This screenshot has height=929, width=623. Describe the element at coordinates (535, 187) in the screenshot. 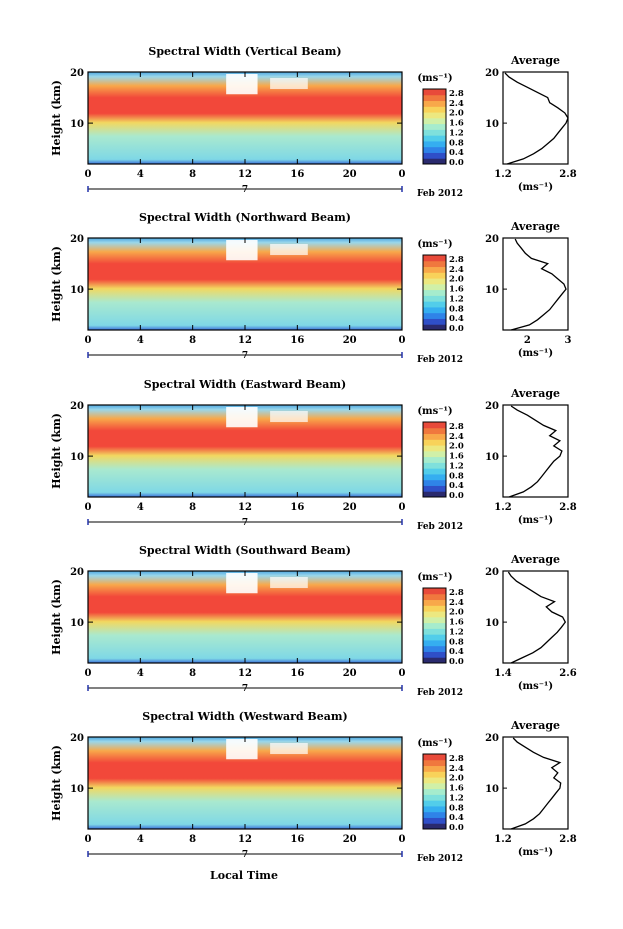

I see `average-x-label: (ms⁻¹)` at that location.